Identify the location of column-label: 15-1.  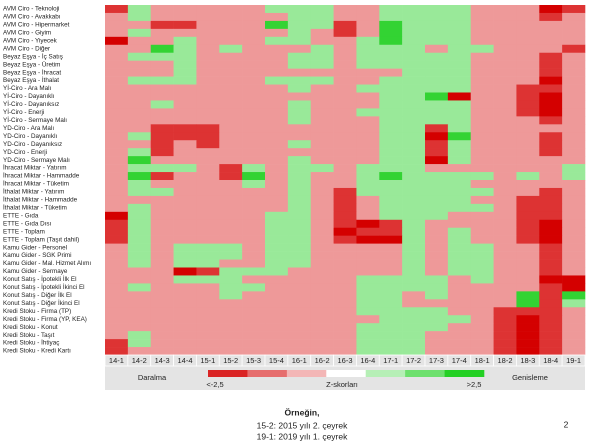
(207, 360).